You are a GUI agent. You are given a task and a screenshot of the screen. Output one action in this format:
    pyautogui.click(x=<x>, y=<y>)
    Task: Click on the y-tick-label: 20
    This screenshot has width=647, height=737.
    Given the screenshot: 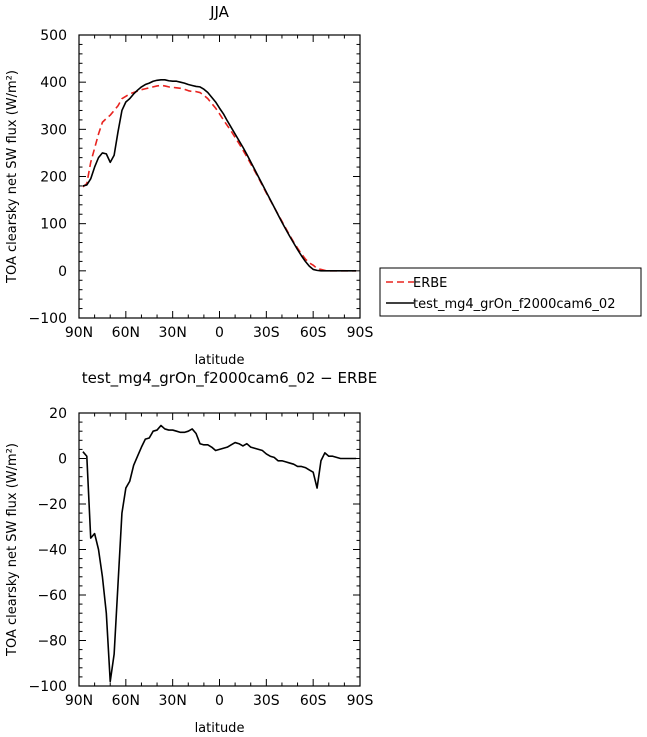 What is the action you would take?
    pyautogui.click(x=58, y=414)
    